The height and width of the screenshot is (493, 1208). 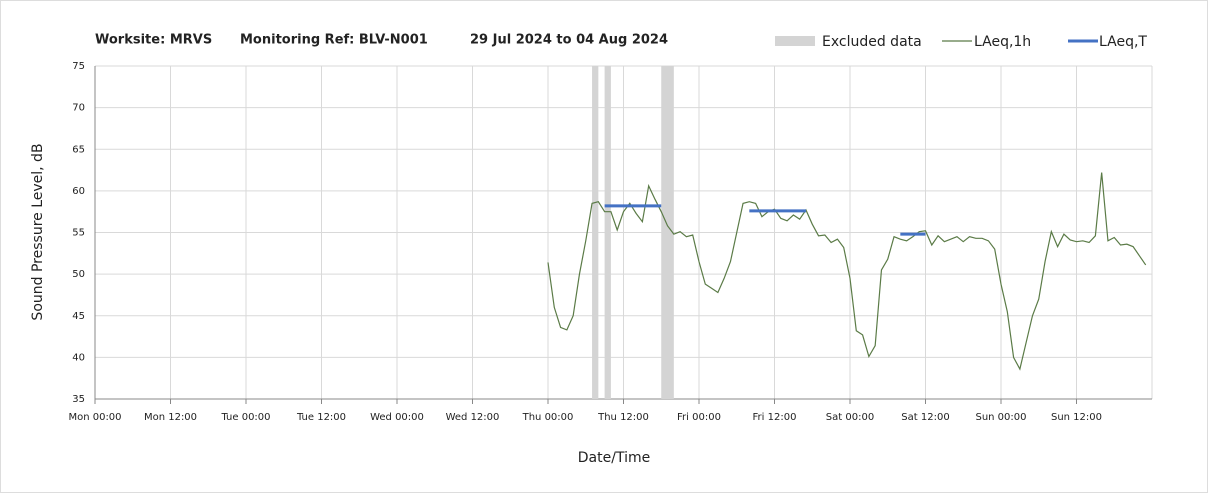 What do you see at coordinates (170, 417) in the screenshot?
I see `x-tick-label: Mon 12:00` at bounding box center [170, 417].